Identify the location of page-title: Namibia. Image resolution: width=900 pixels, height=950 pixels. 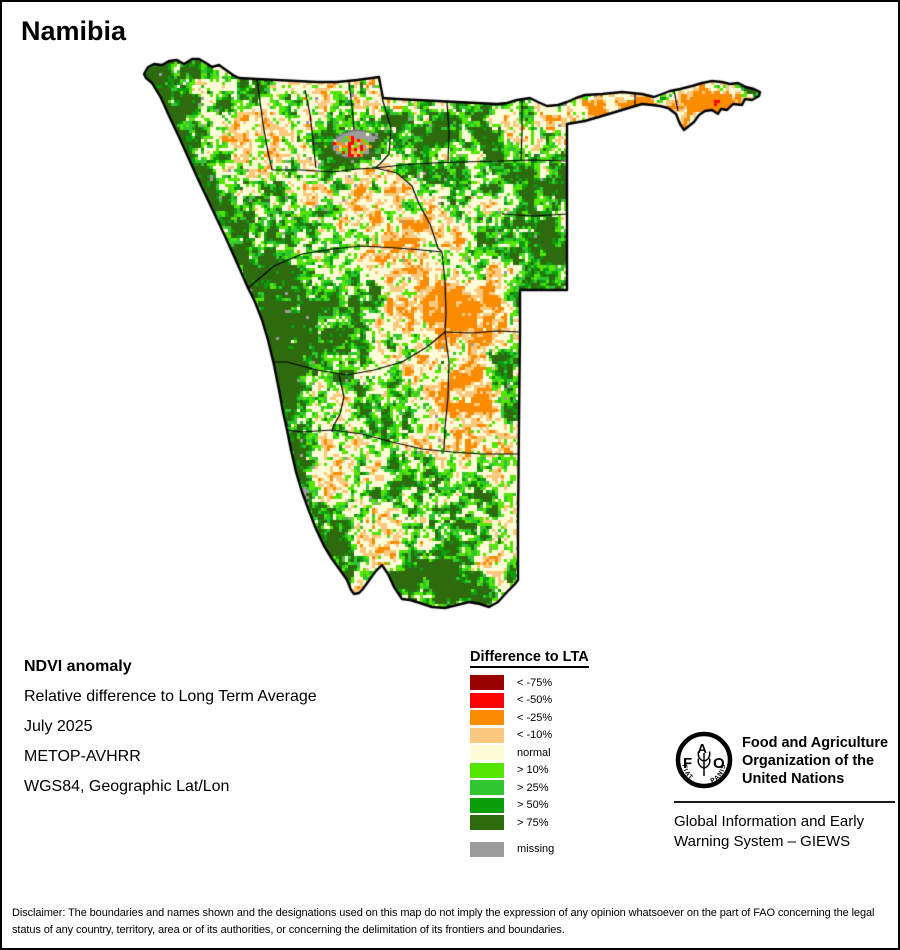
(74, 31).